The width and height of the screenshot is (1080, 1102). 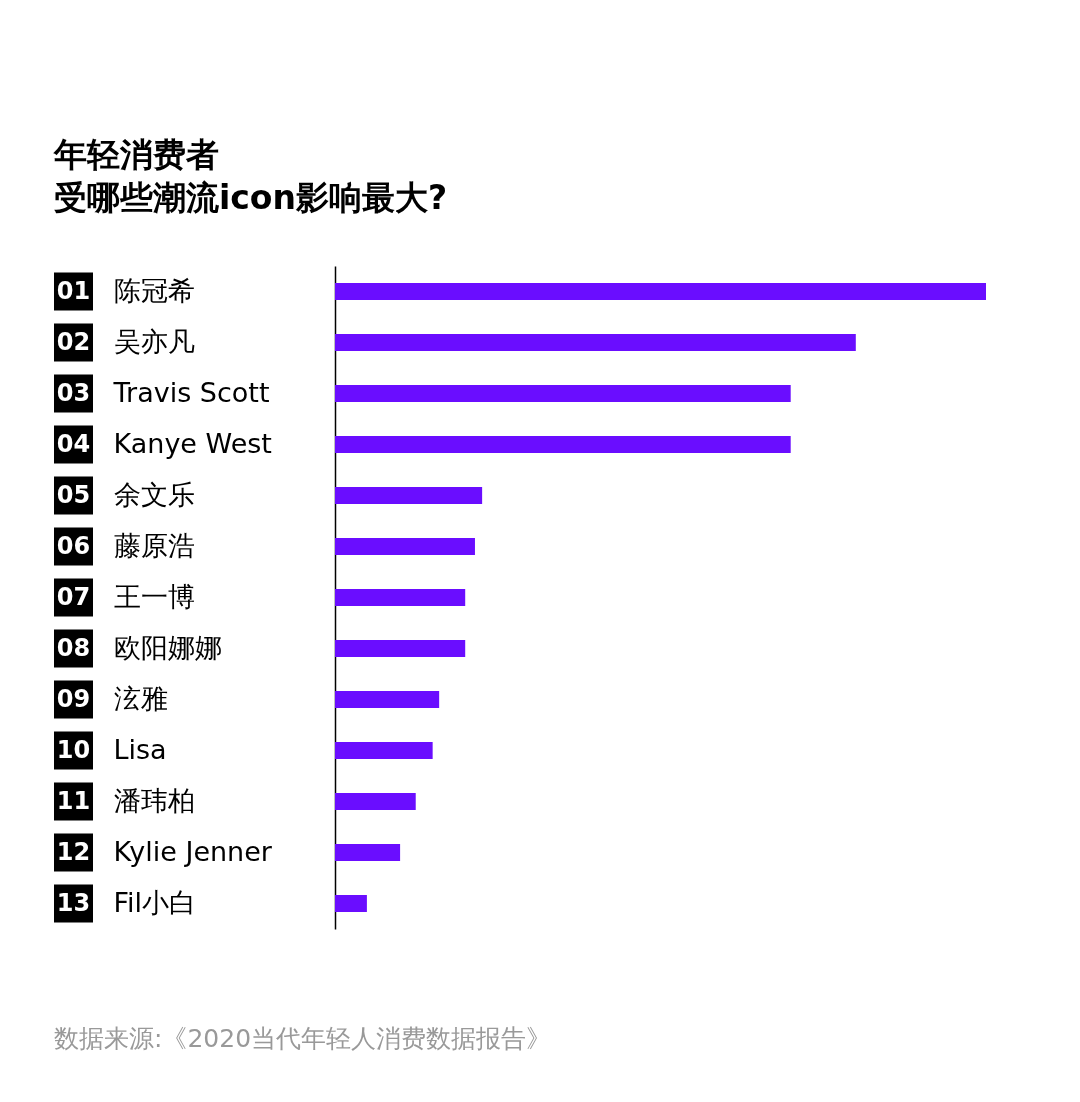 I want to click on text: 11, so click(x=73, y=800).